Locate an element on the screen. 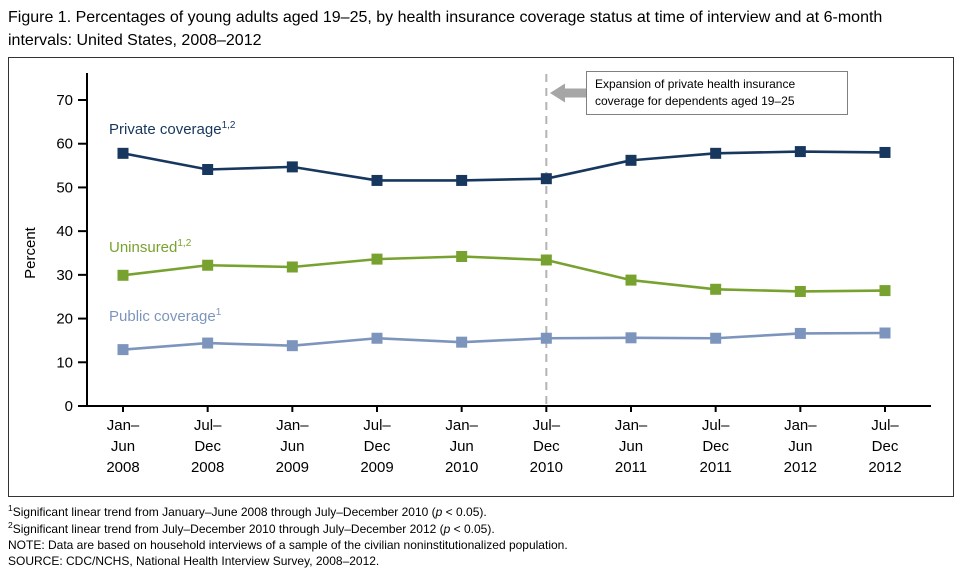 The height and width of the screenshot is (571, 960). x-tick-label: Jul– Dec 2012 is located at coordinates (884, 446).